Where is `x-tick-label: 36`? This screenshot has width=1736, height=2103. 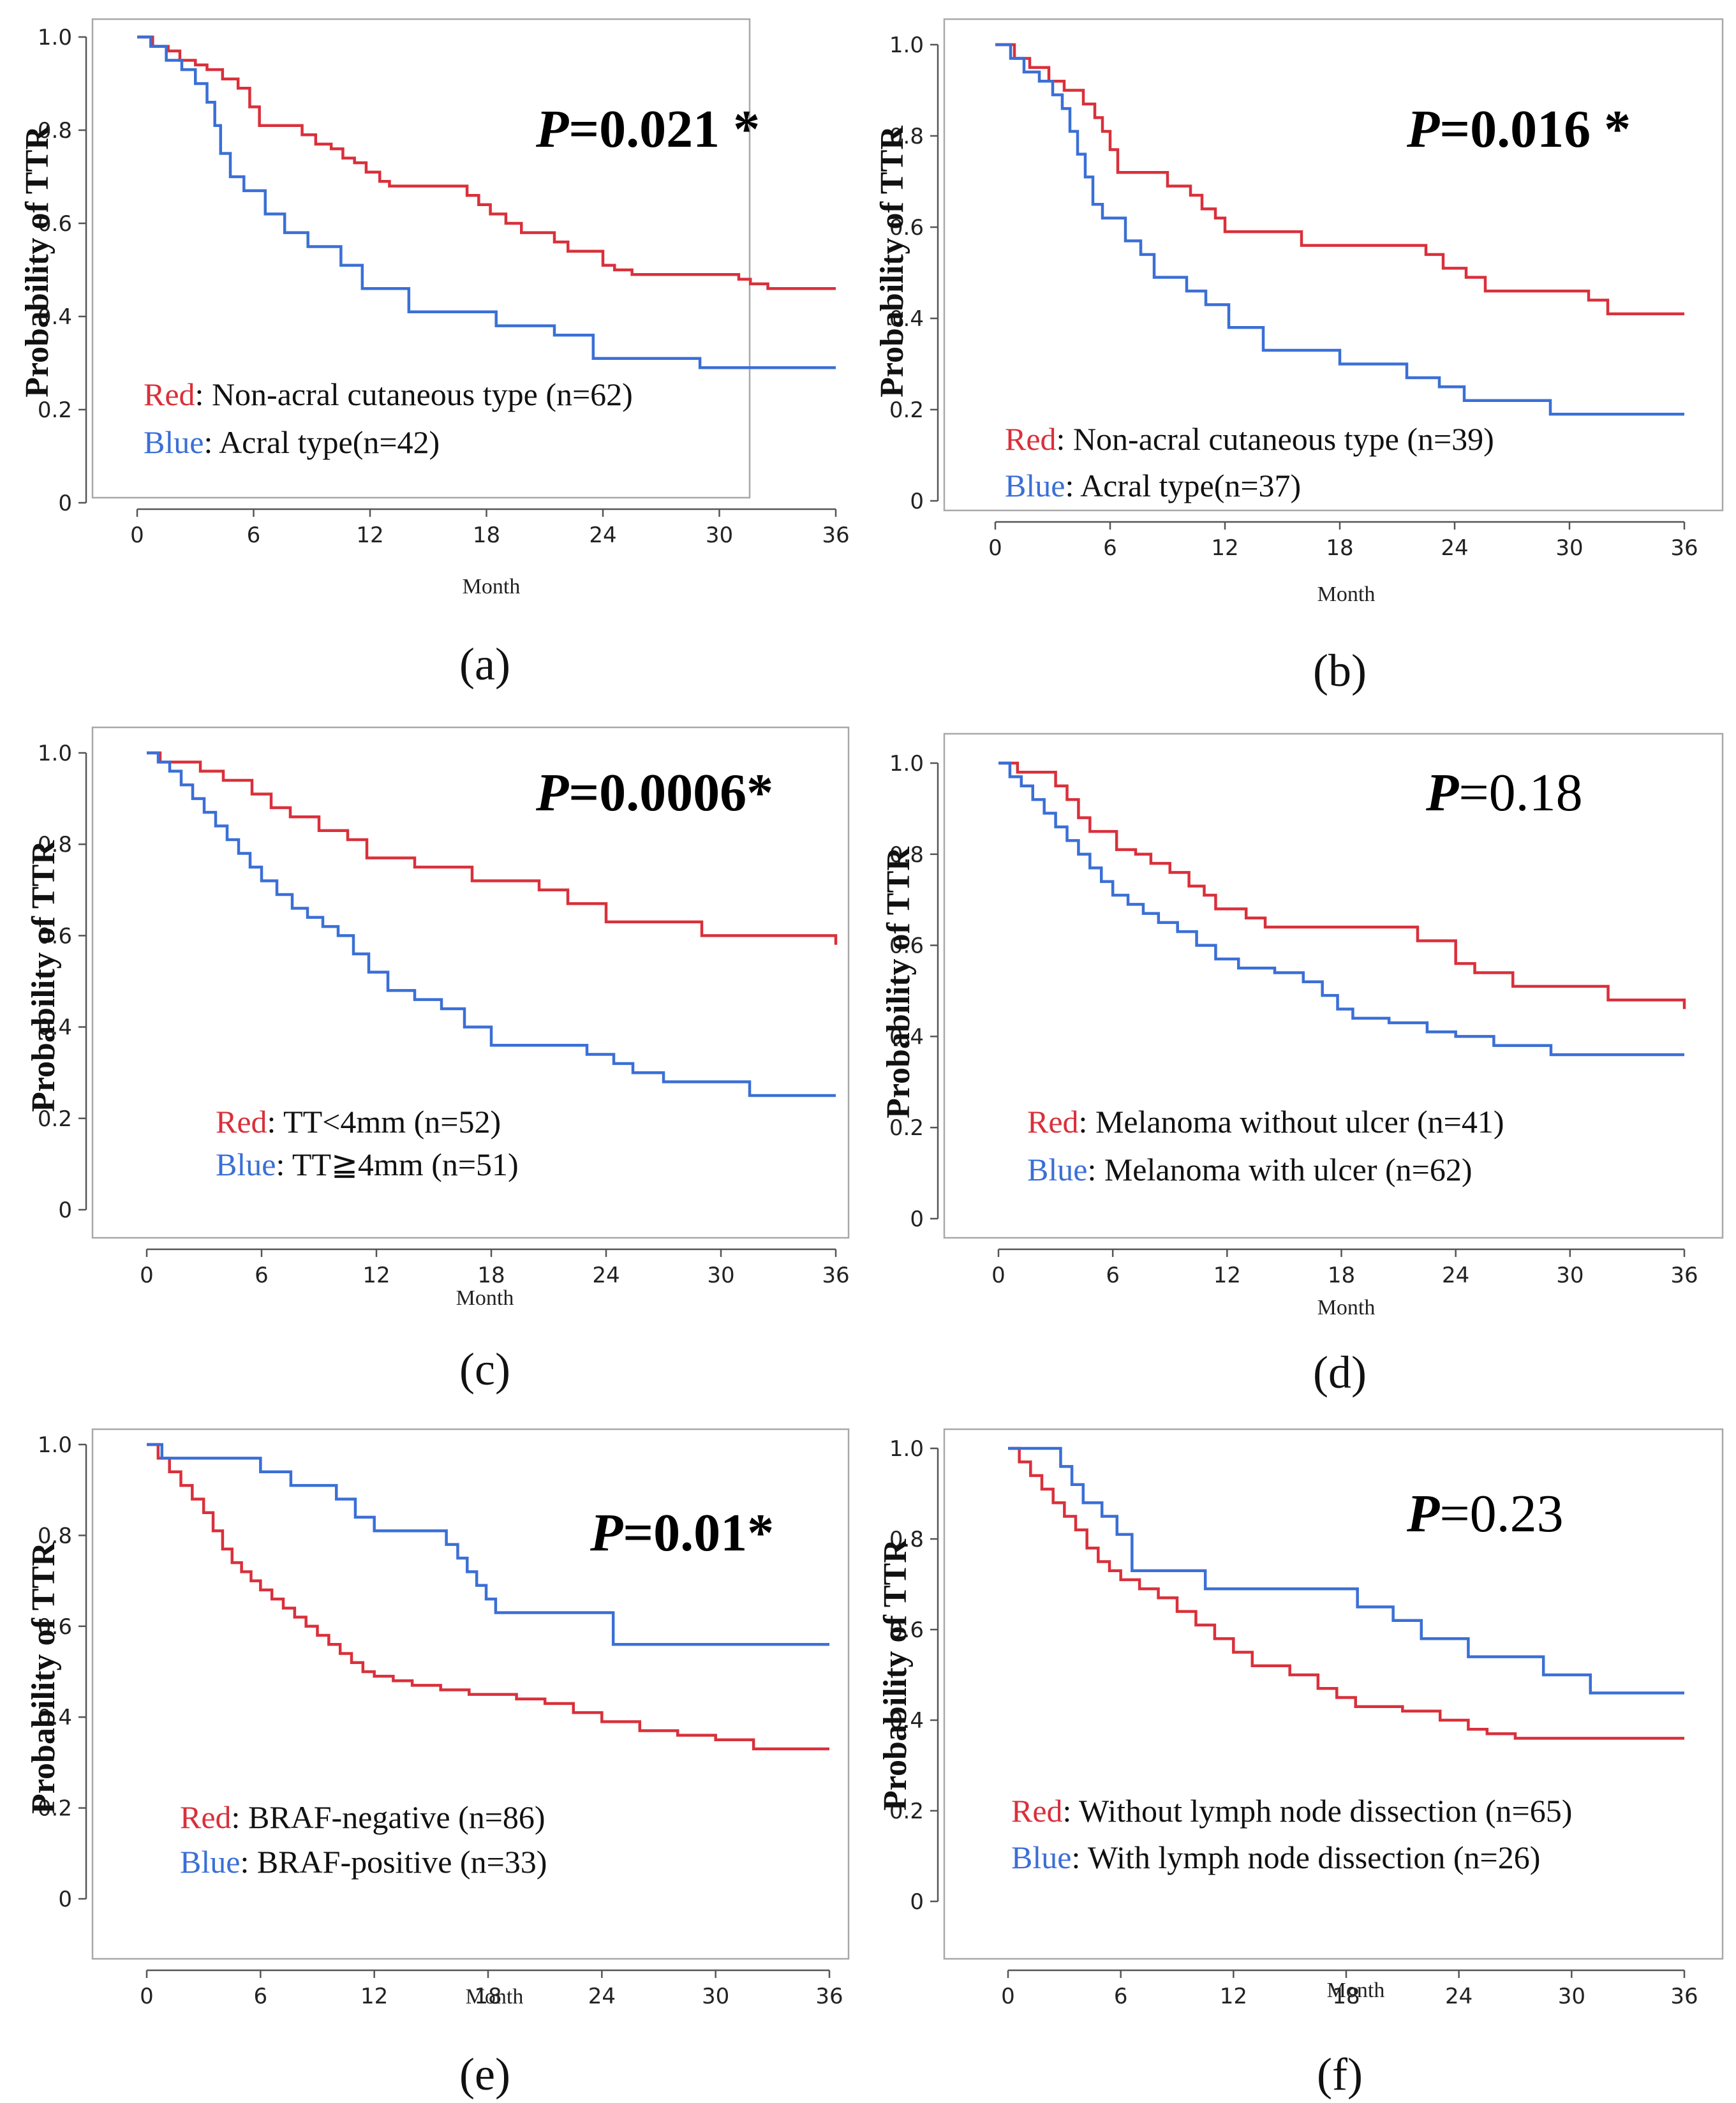 x-tick-label: 36 is located at coordinates (1684, 1275).